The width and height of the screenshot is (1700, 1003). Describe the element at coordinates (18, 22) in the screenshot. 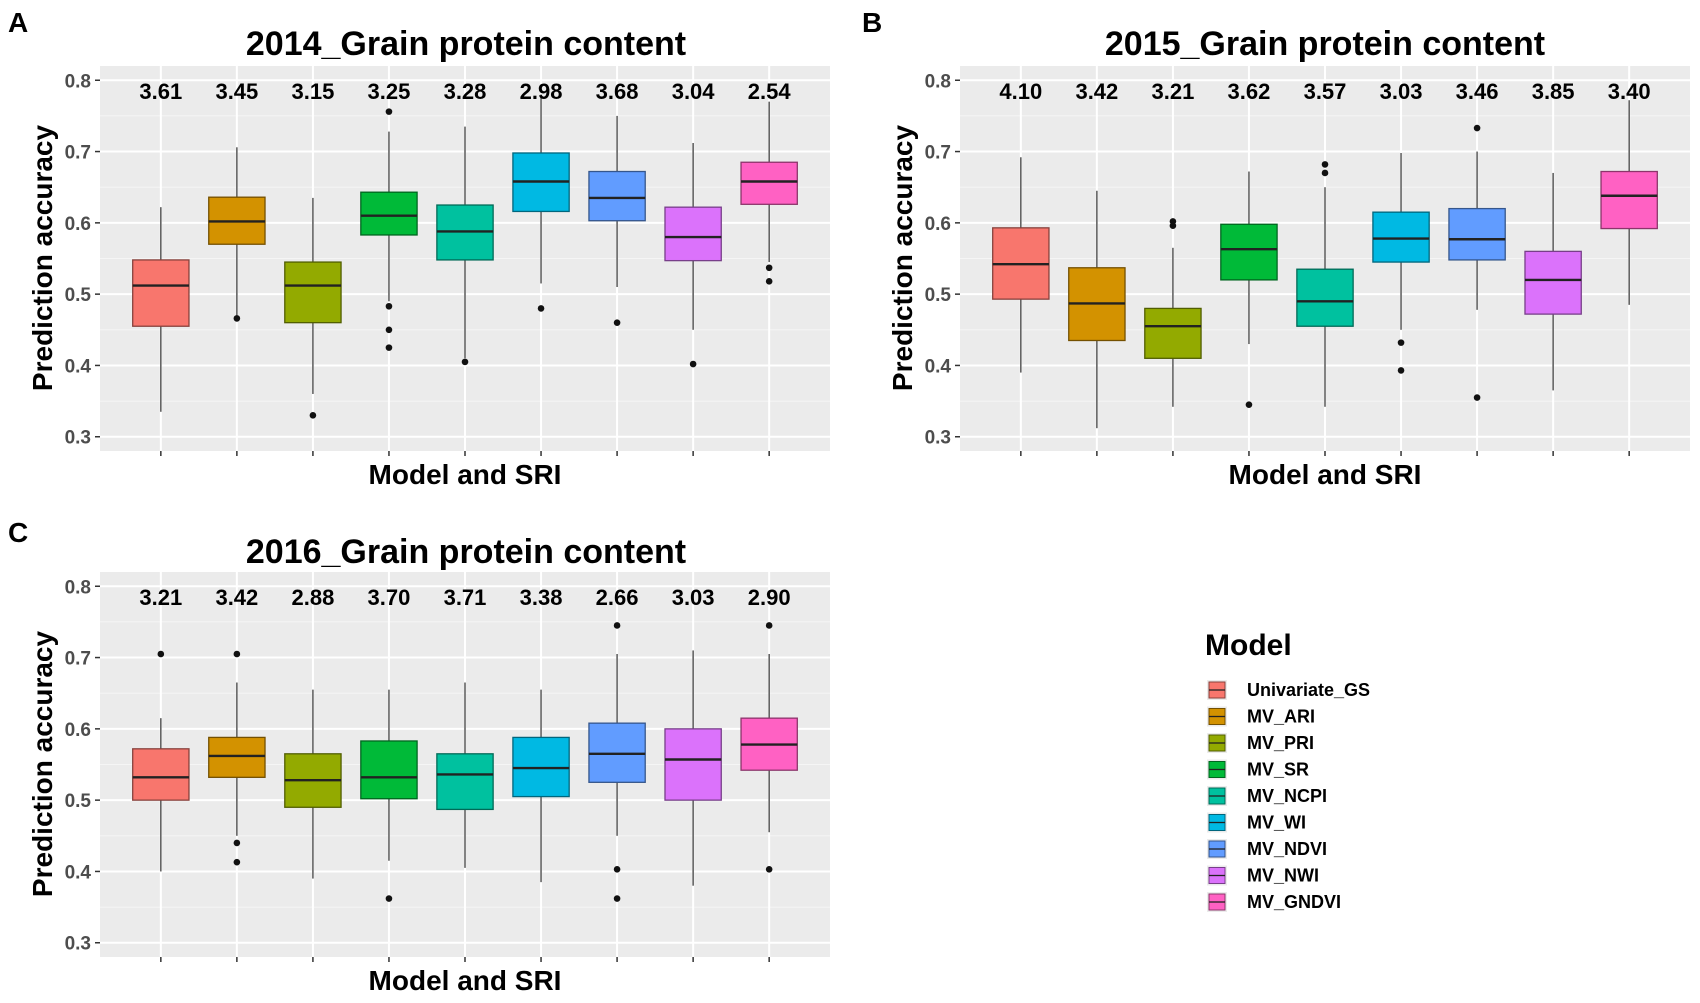

I see `panel-letter-a: A` at that location.